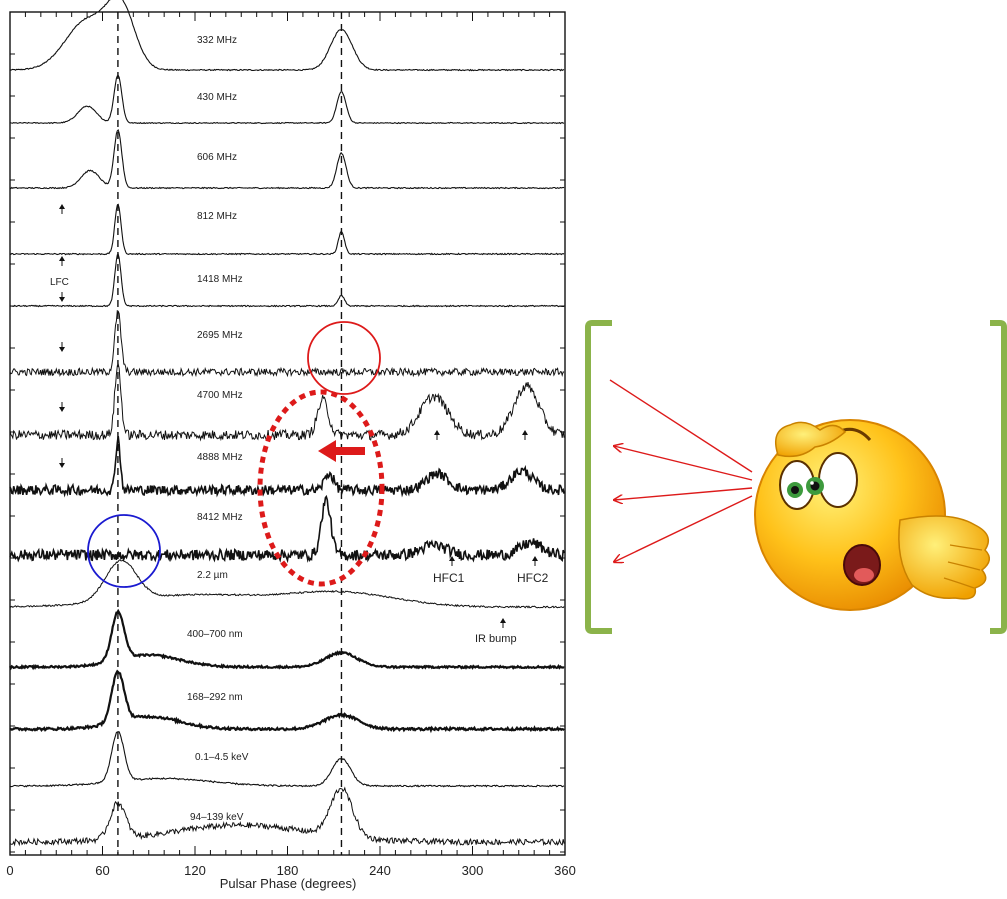 Image resolution: width=1007 pixels, height=899 pixels. Describe the element at coordinates (380, 870) in the screenshot. I see `x-tick-label: 240` at that location.